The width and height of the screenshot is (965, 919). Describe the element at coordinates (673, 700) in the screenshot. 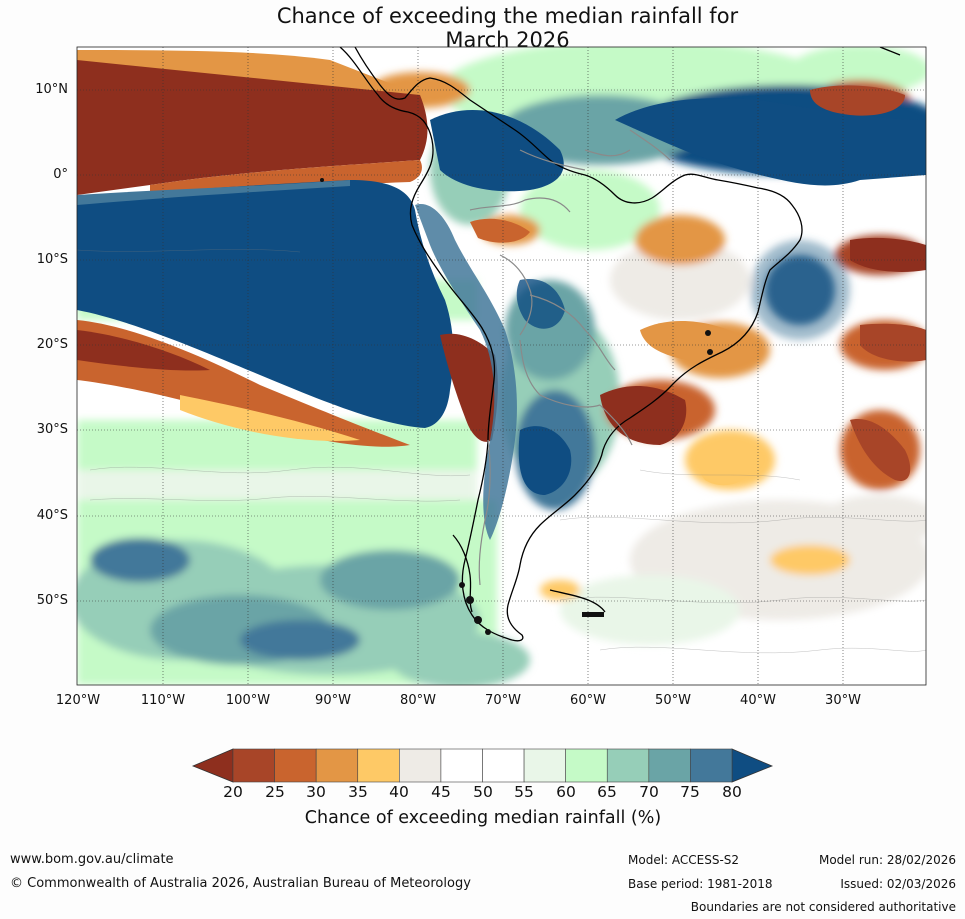

I see `lon-label-50w: 50°W` at that location.